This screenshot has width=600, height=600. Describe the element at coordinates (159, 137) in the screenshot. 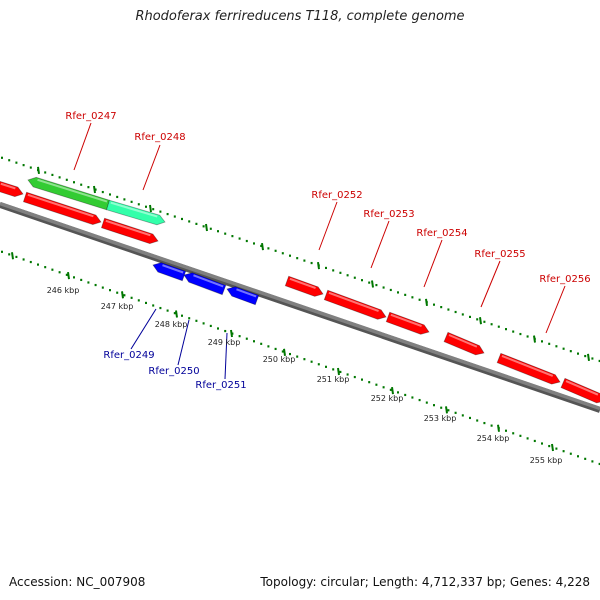

I see `gene-label: Rfer_0248` at that location.